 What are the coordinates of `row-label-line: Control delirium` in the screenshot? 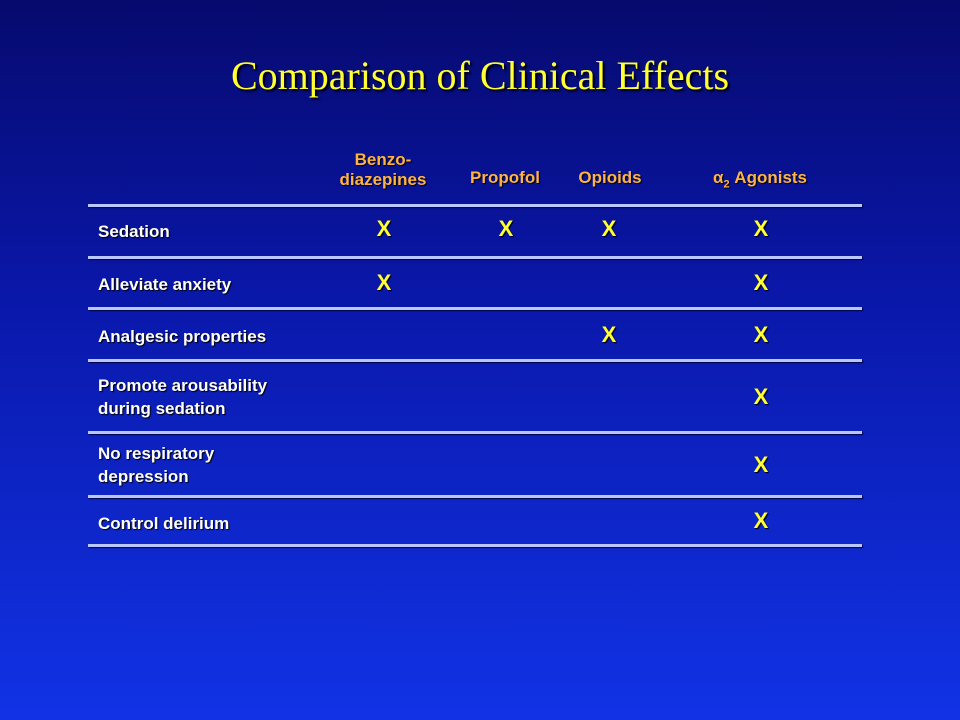 It's located at (164, 523).